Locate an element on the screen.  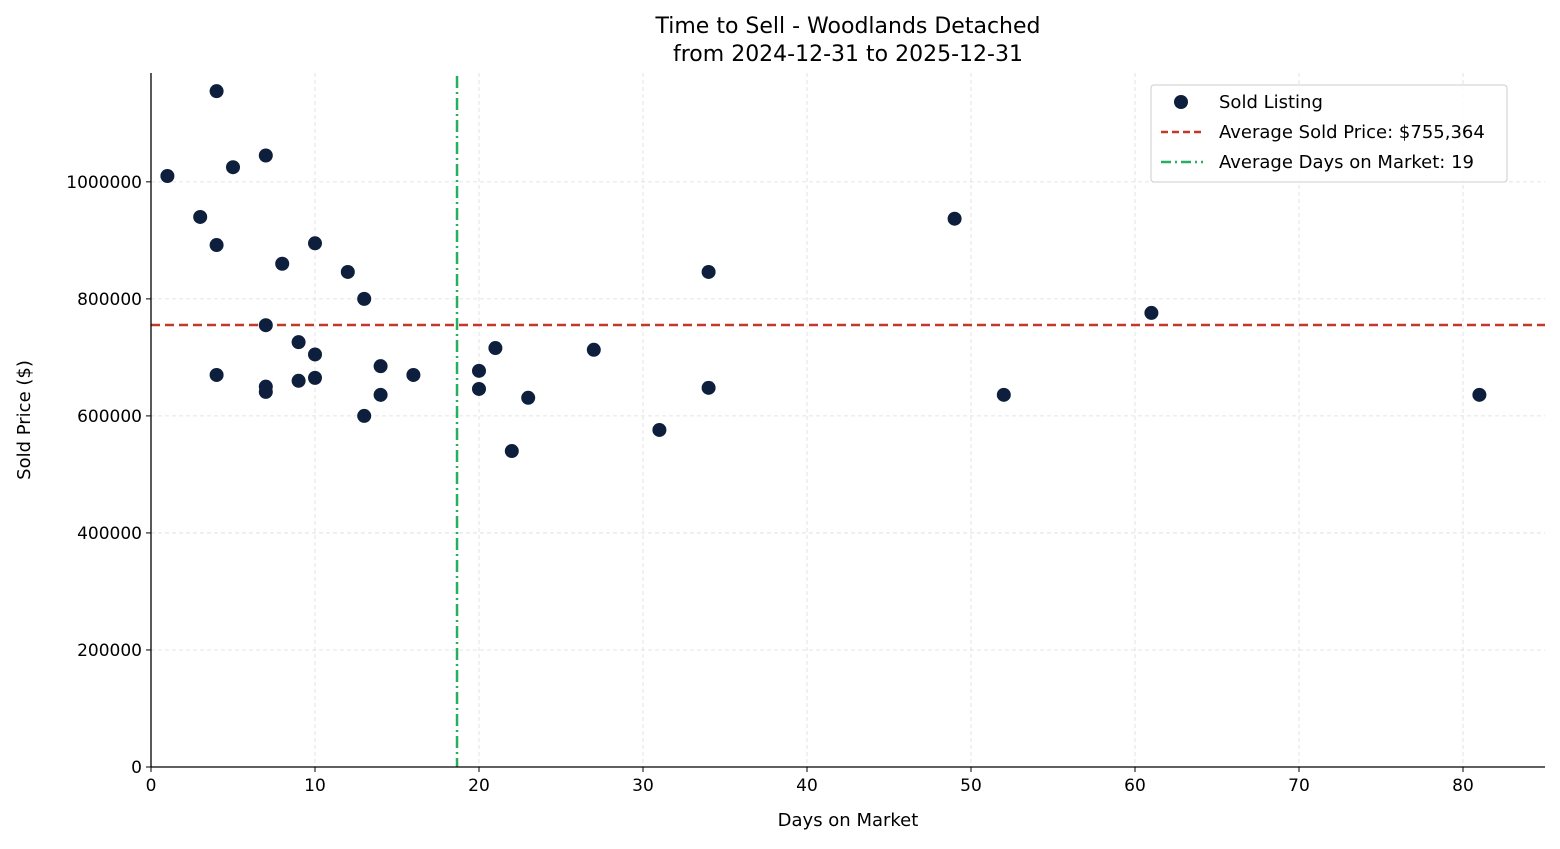
x-tick-label: 70 is located at coordinates (1299, 786).